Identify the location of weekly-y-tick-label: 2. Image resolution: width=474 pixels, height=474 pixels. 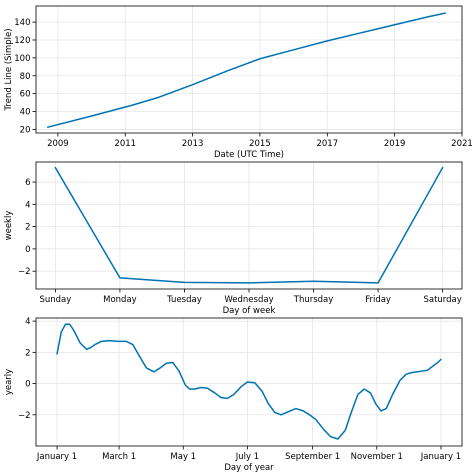
(27, 228).